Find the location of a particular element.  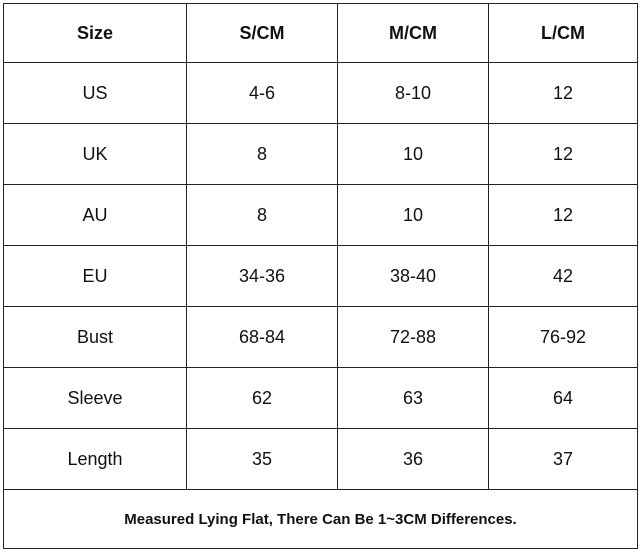

row-label: UK is located at coordinates (95, 154).